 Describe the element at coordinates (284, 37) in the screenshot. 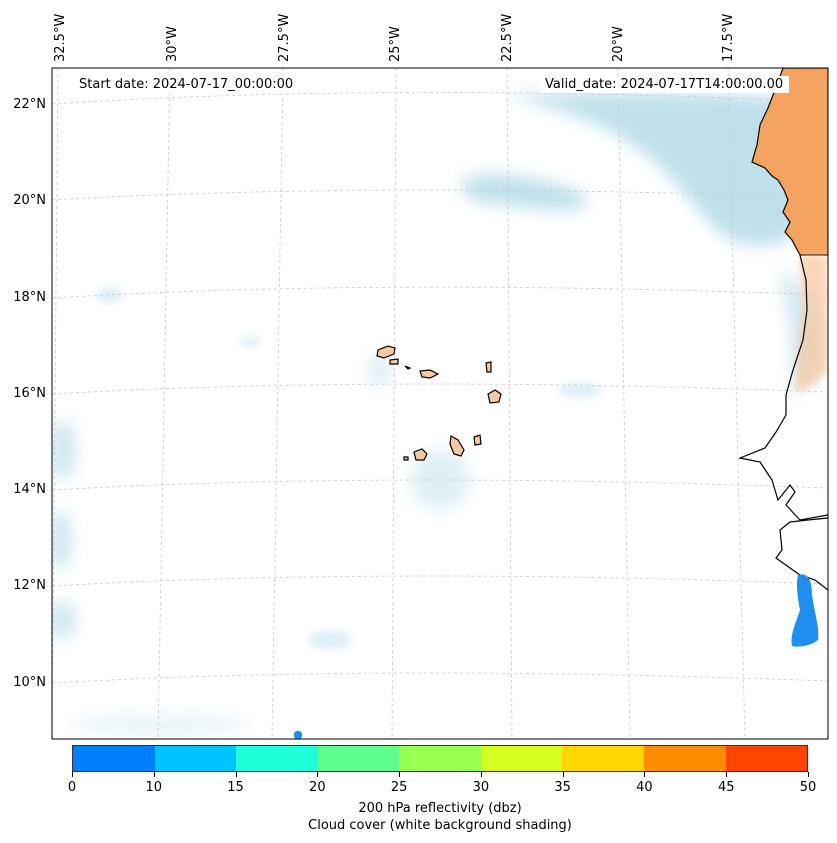

I see `lon-label-27-5w: 27.5°W` at that location.